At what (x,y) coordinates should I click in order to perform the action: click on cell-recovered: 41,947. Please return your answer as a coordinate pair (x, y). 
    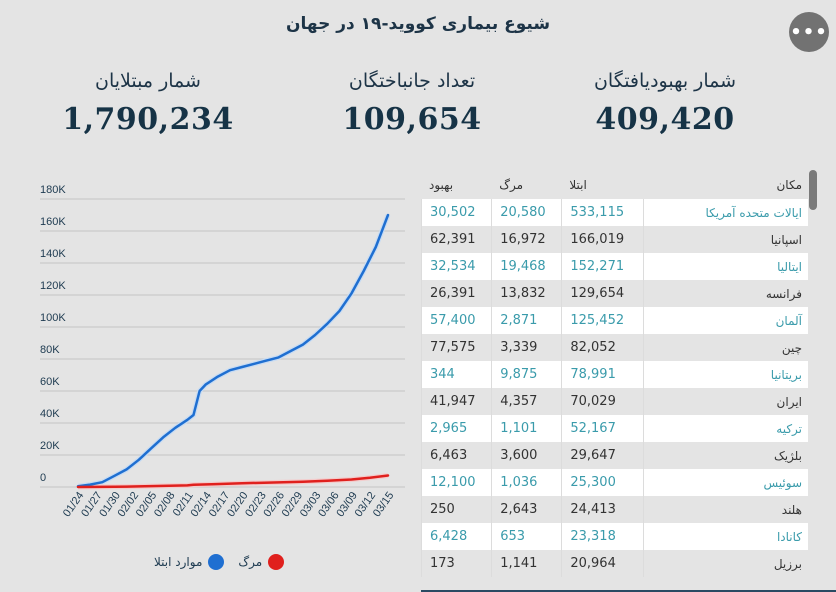
    Looking at the image, I should click on (456, 401).